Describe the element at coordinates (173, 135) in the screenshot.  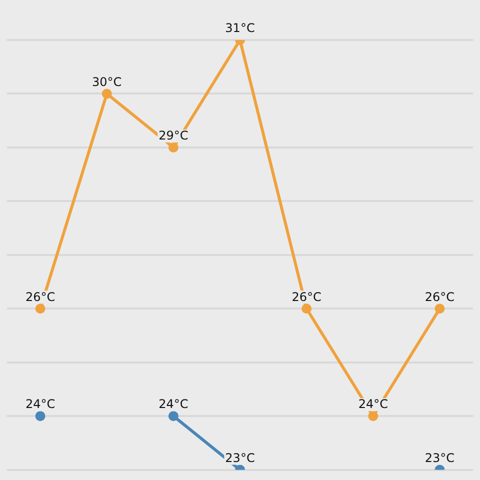
I see `data-label: 29°C` at that location.